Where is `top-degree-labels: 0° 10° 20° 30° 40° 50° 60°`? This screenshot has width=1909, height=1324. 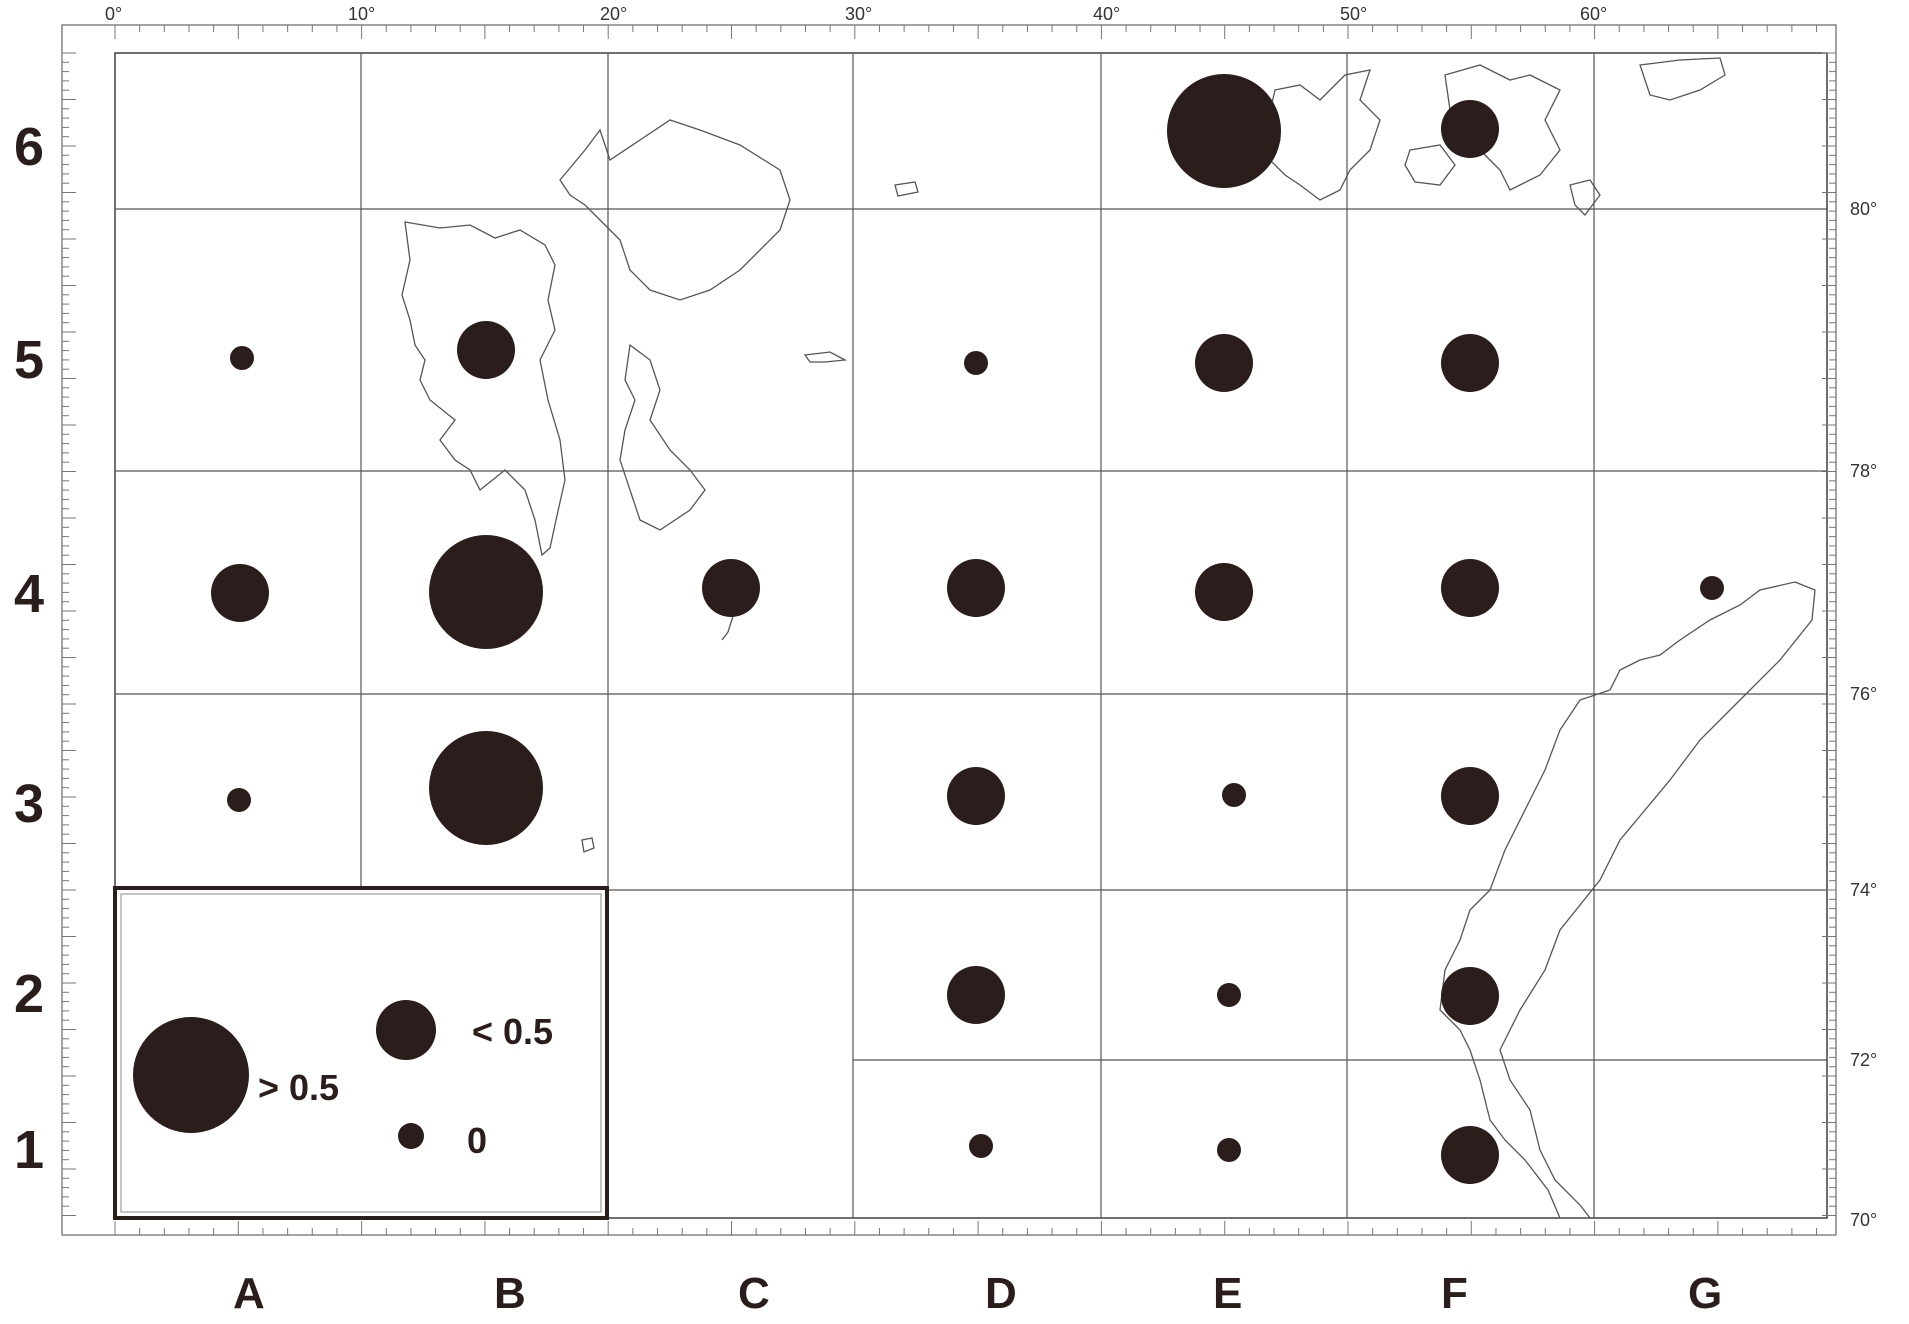
top-degree-labels: 0° 10° 20° 30° 40° 50° 60° is located at coordinates (856, 14).